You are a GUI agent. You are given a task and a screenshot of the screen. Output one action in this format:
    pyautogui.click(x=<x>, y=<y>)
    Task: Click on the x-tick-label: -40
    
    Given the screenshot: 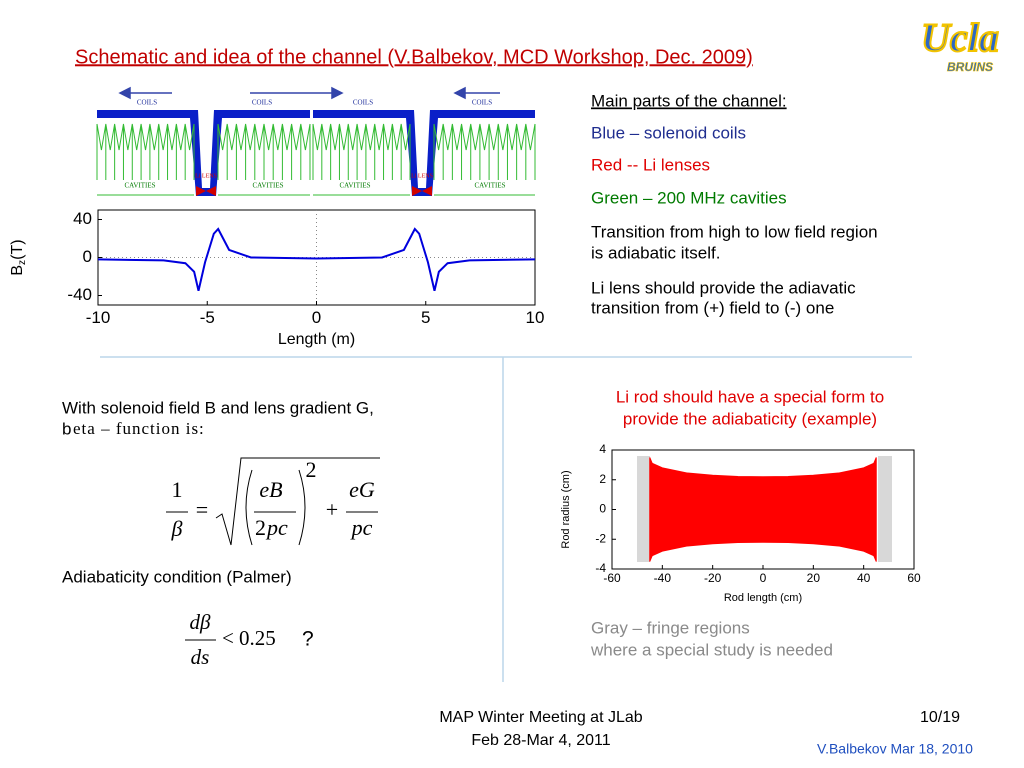 What is the action you would take?
    pyautogui.click(x=663, y=578)
    